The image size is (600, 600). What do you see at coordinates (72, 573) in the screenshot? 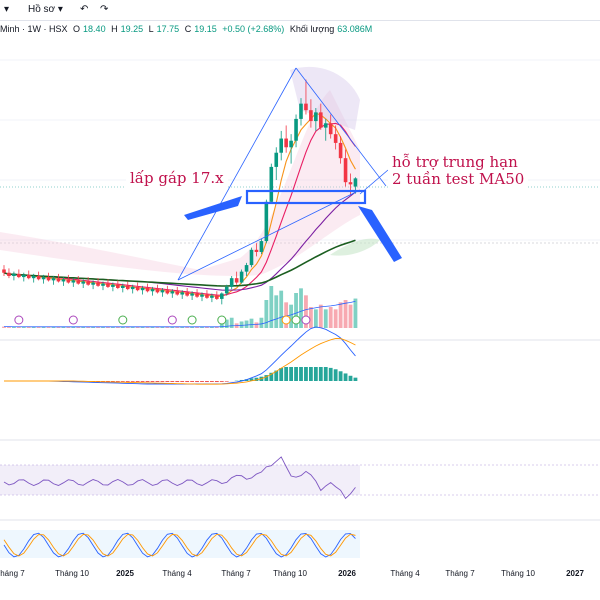
I see `x-tick-label: Tháng 10` at bounding box center [72, 573].